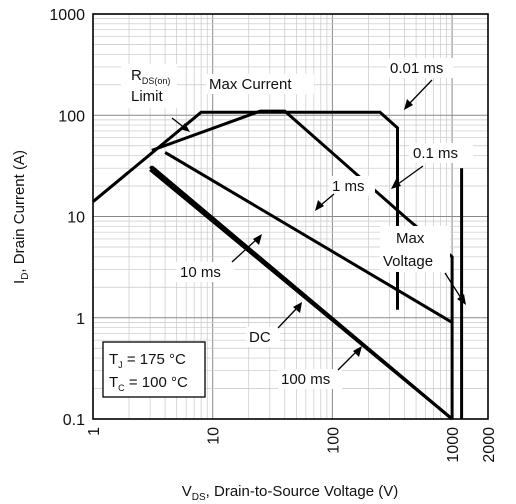  Describe the element at coordinates (150, 76) in the screenshot. I see `rds-on-label: RDS(on)` at that location.